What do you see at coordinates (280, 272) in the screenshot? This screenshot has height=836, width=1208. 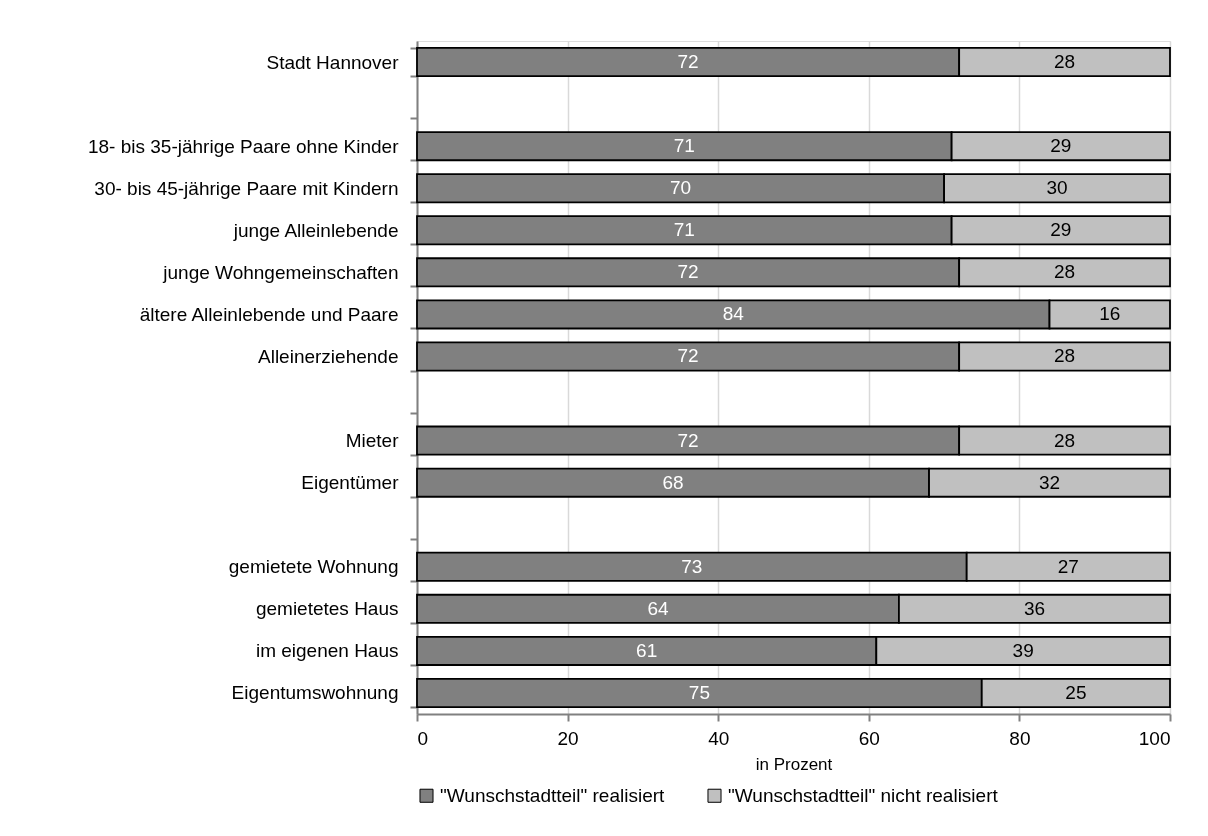 I see `y-tick-label: junge Wohngemeinschaften` at bounding box center [280, 272].